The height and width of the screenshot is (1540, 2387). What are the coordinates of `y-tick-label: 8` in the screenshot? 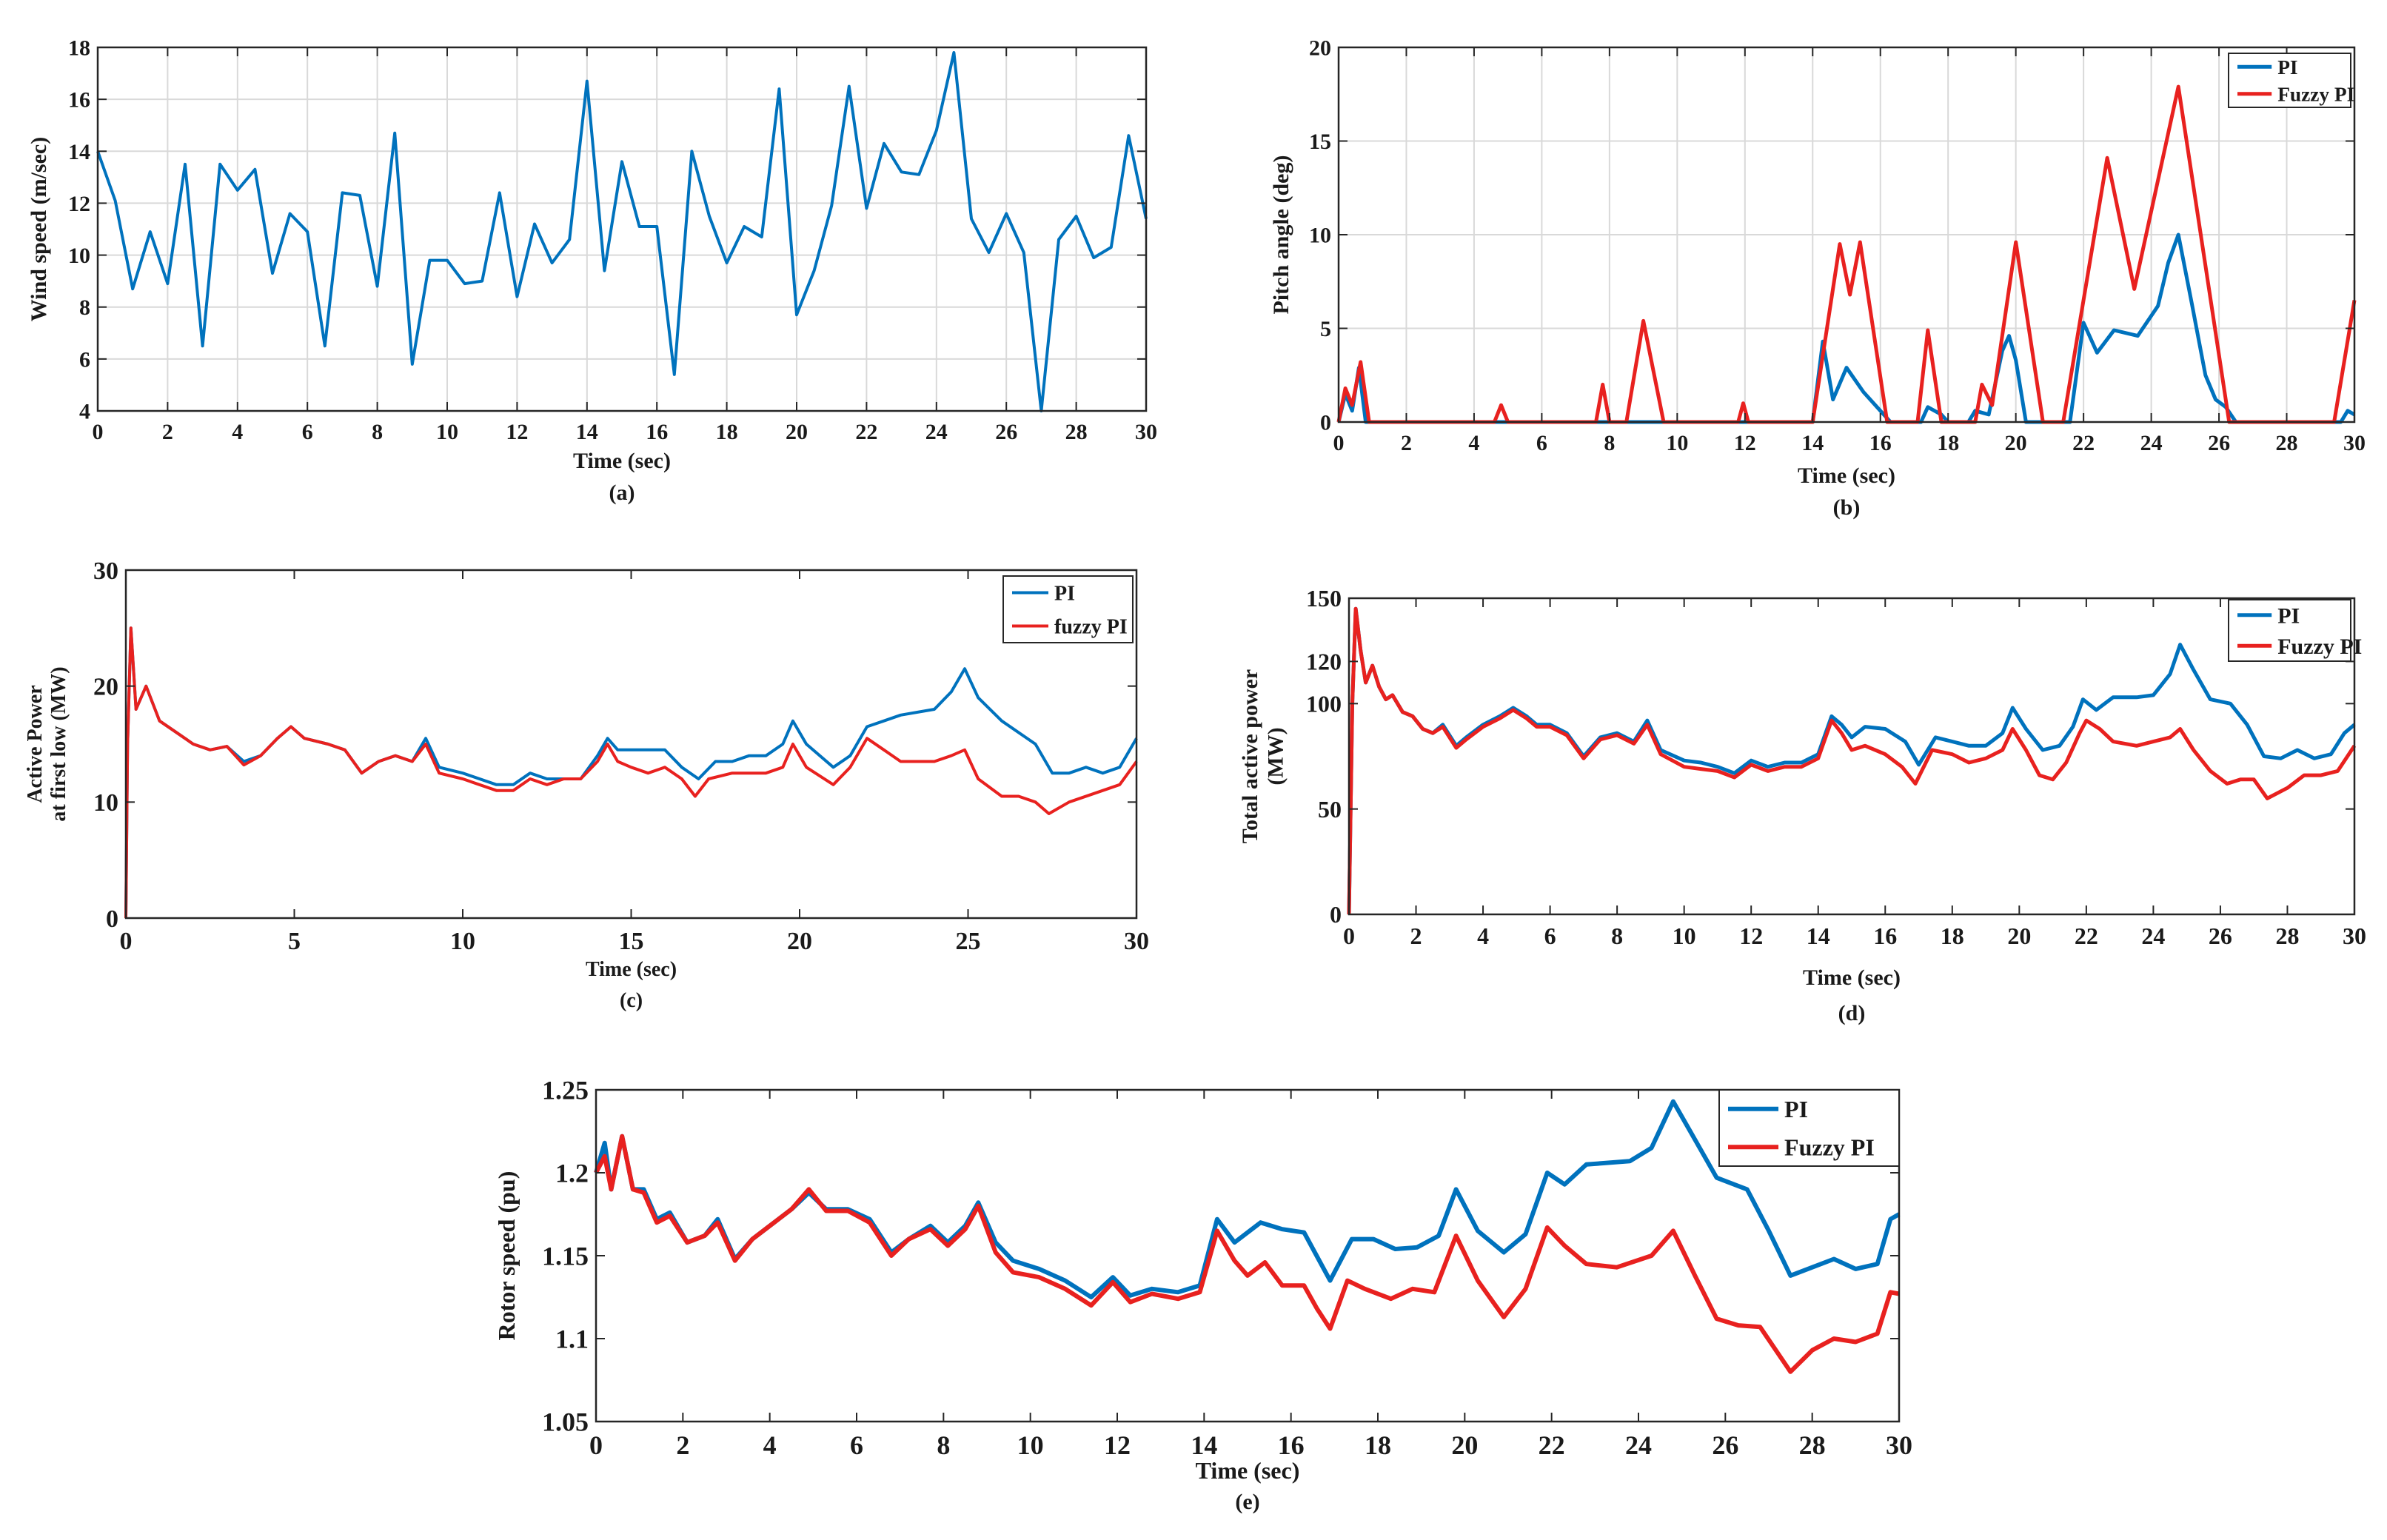 It's located at (84, 308).